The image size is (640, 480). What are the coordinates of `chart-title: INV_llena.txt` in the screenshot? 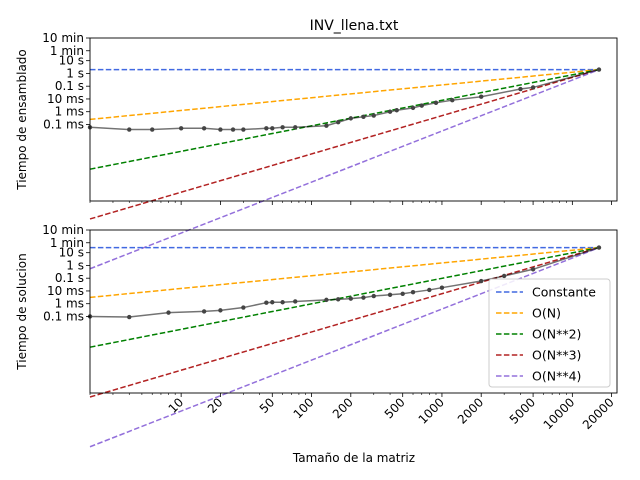 It's located at (354, 26).